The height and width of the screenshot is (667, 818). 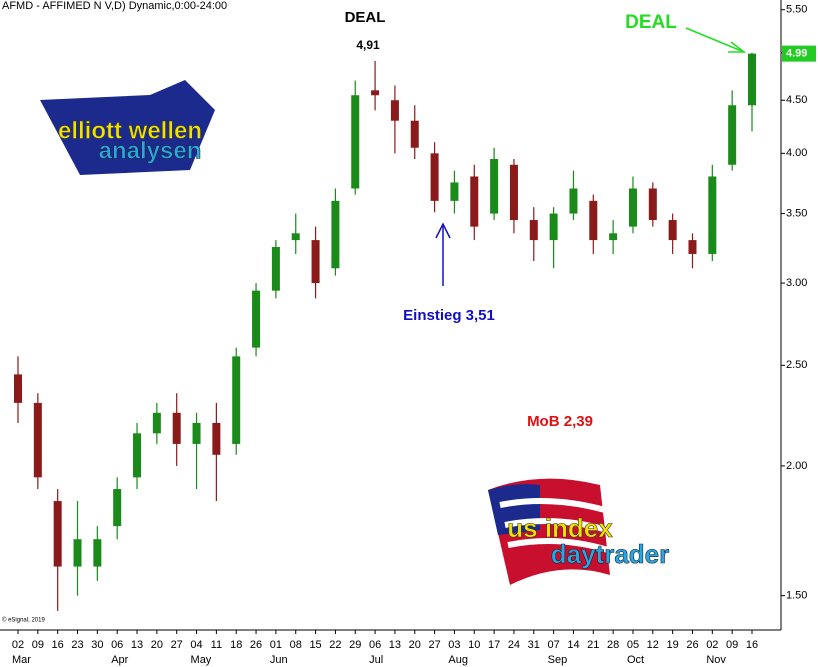 What do you see at coordinates (97, 645) in the screenshot?
I see `x-tick-label: 30` at bounding box center [97, 645].